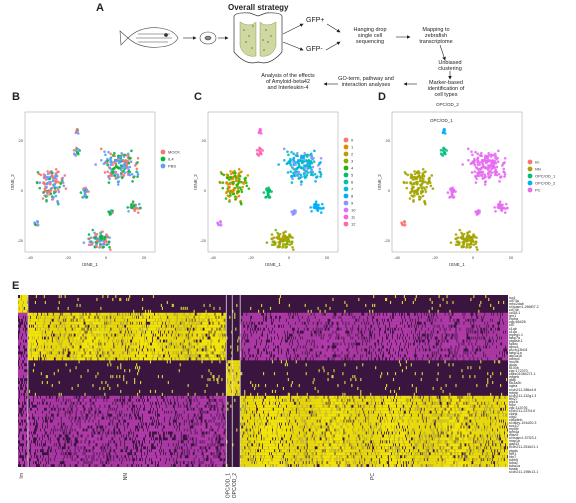 Image resolution: width=576 pixels, height=503 pixels. I want to click on strategy-diagram, so click(285, 49).